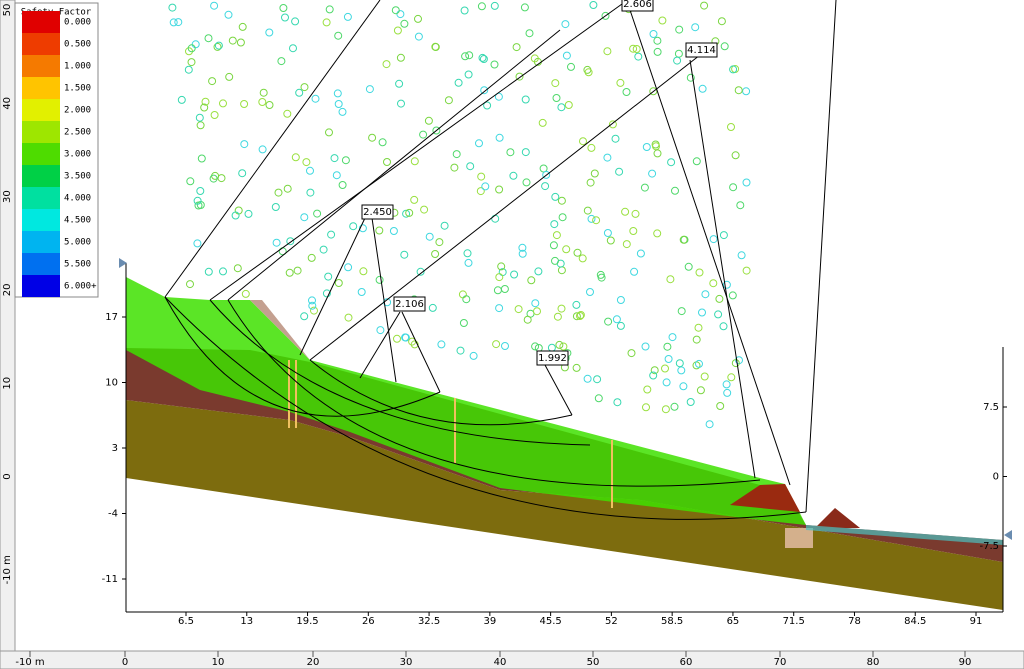  Describe the element at coordinates (7, 10) in the screenshot. I see `ruler-label: 50` at that location.